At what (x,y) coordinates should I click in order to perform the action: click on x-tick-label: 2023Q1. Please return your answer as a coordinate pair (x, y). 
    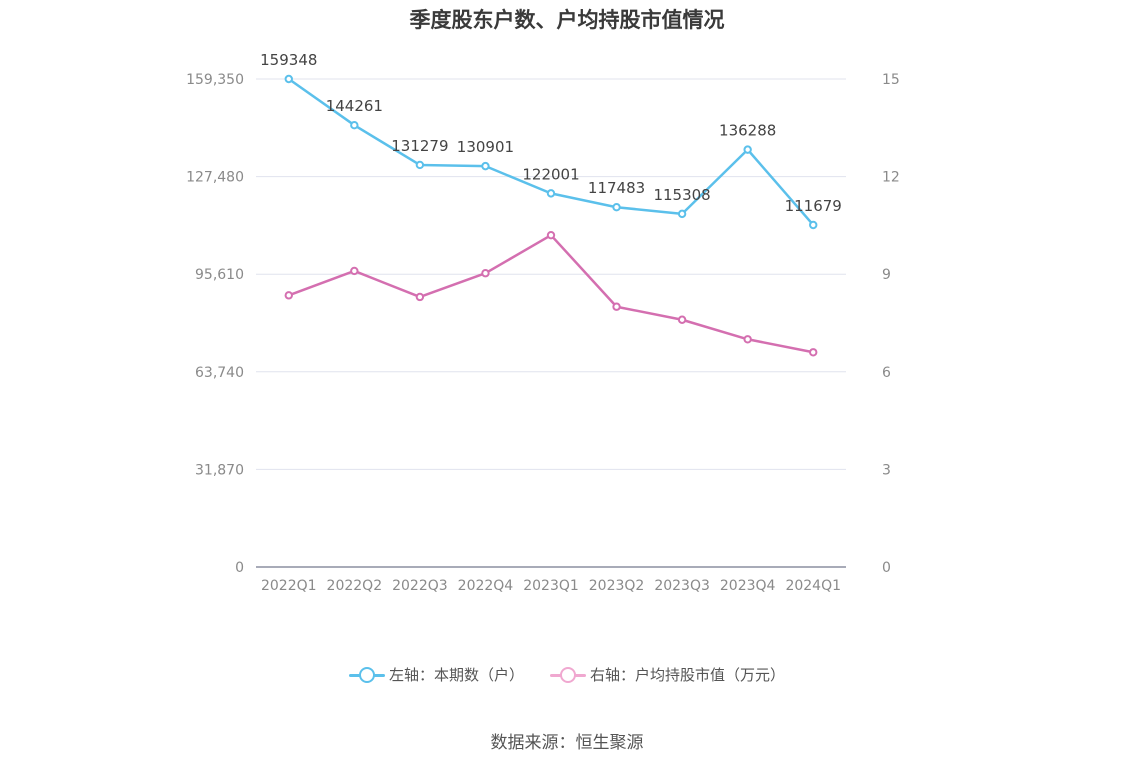
    Looking at the image, I should click on (551, 586).